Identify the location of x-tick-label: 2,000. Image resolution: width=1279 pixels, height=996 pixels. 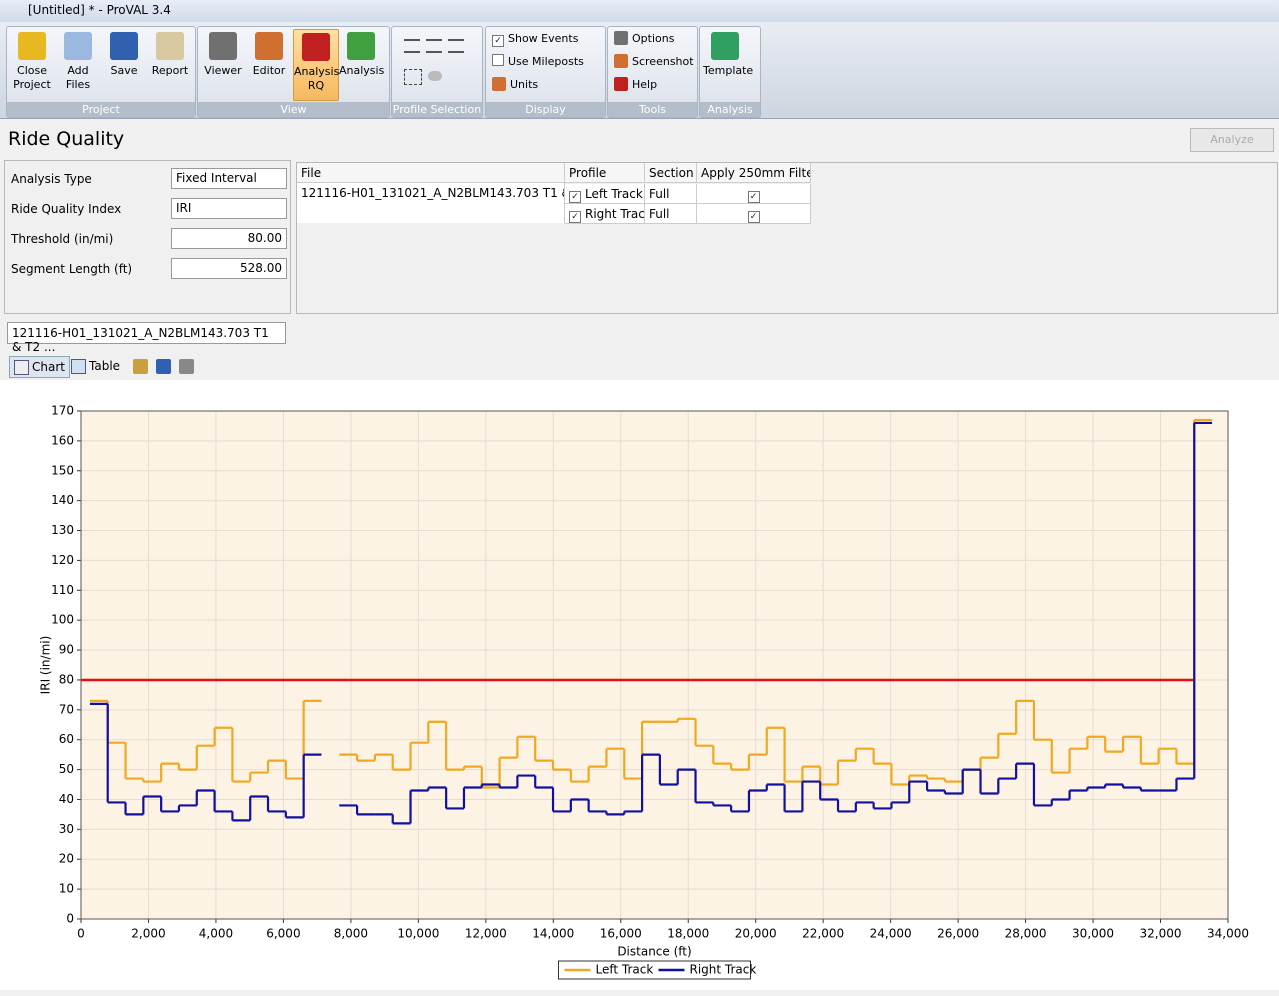
(148, 934).